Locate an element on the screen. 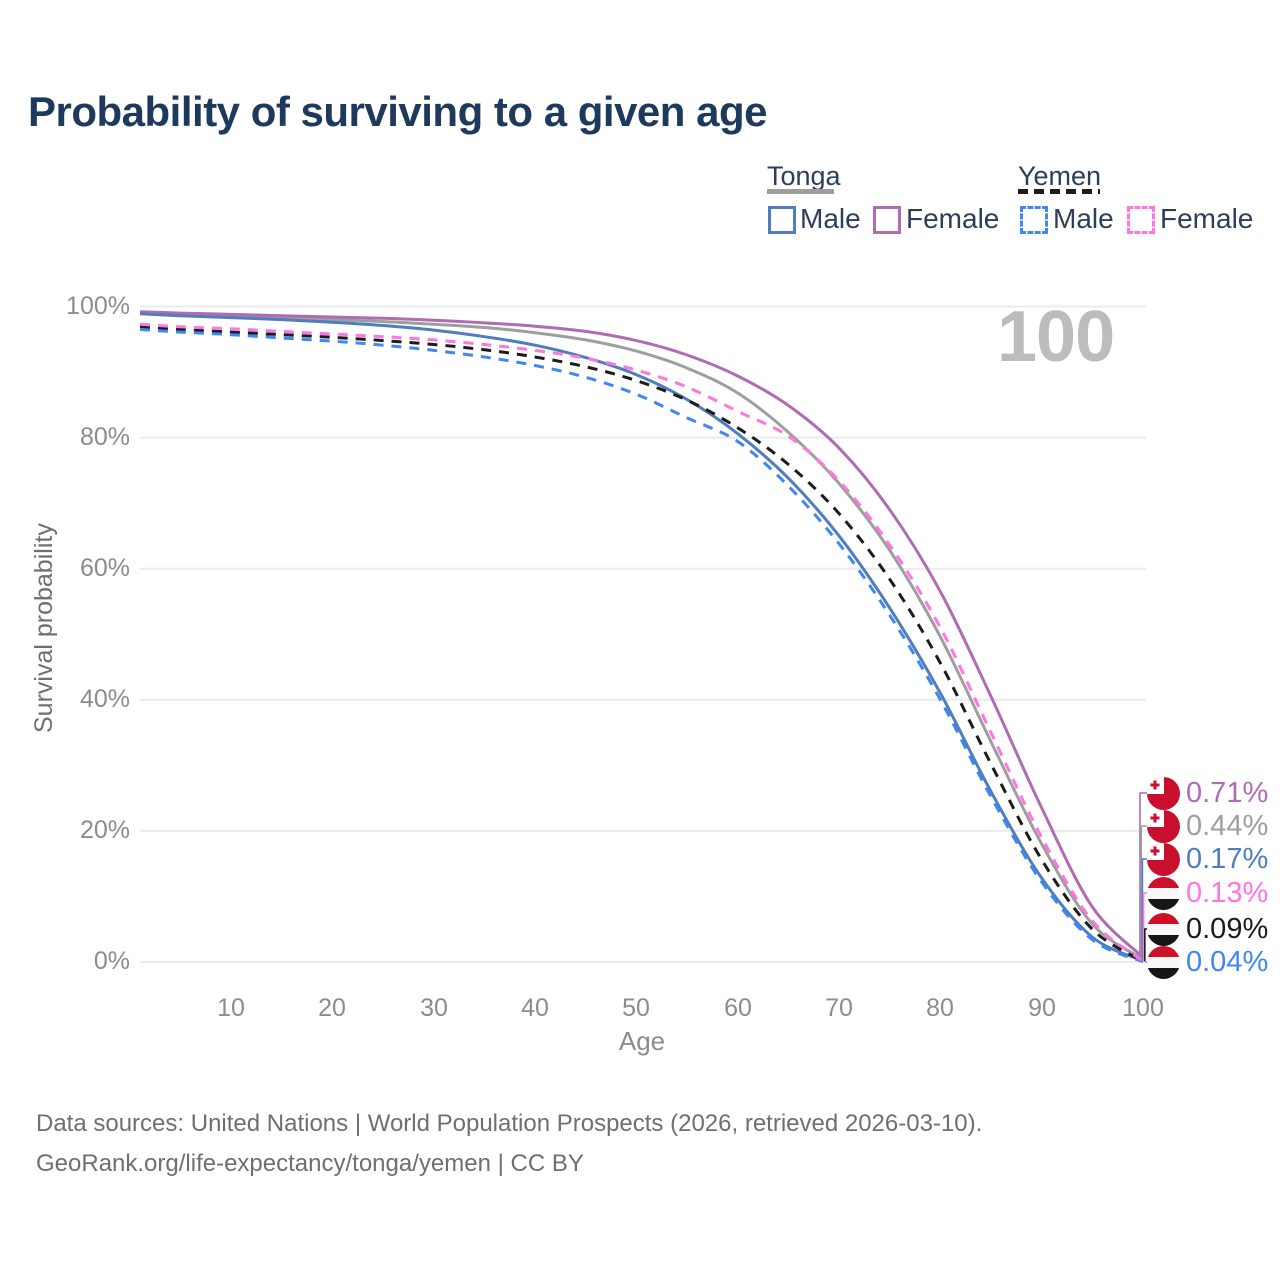  x-tick-label: 80 is located at coordinates (940, 1008).